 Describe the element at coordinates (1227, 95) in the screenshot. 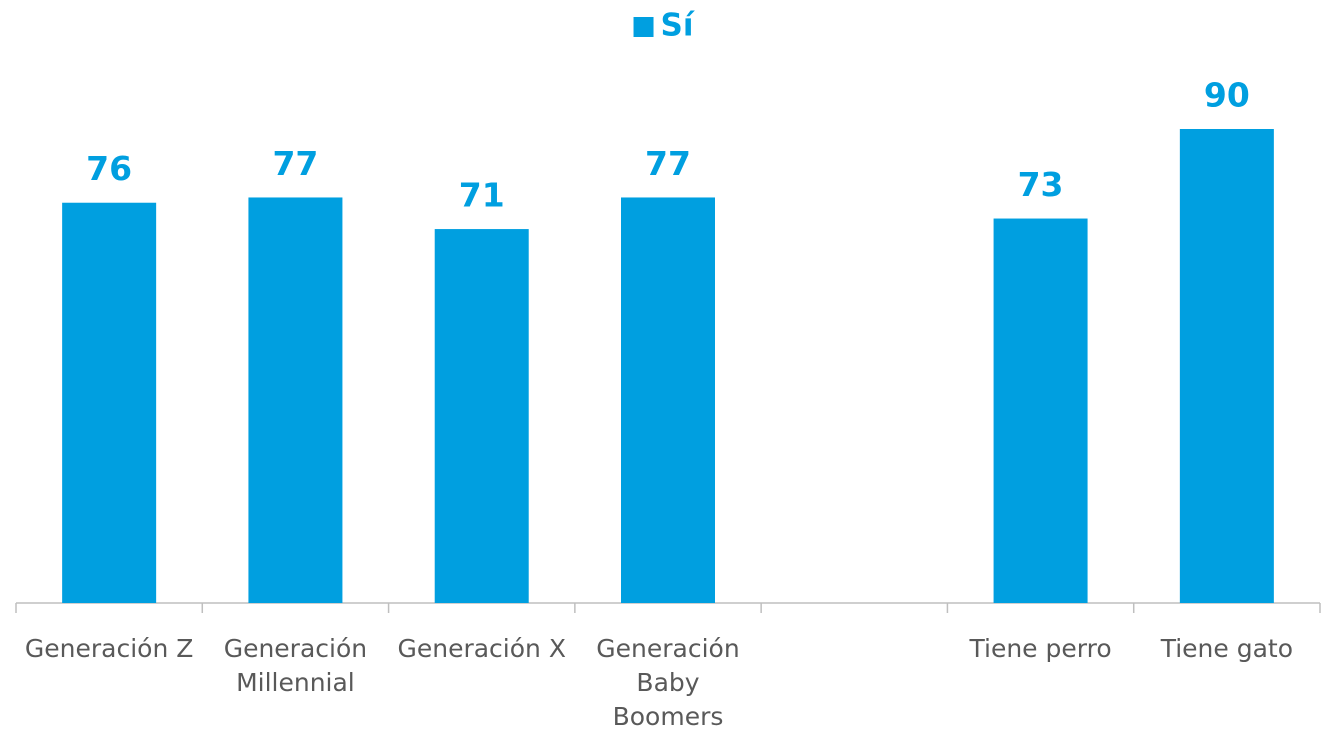

I see `data-label: 90` at that location.